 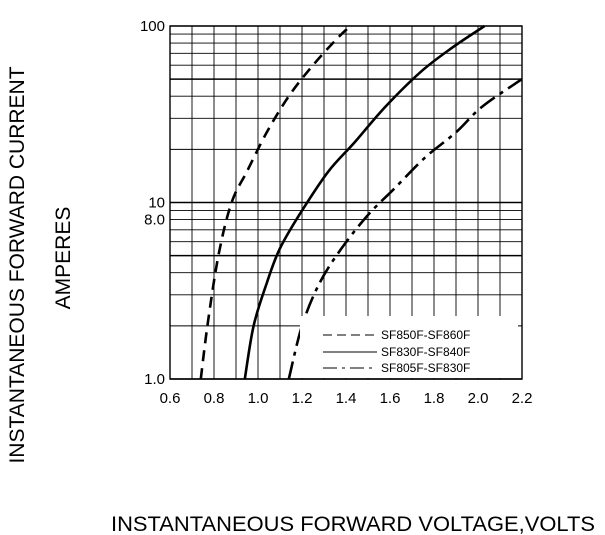 I want to click on y-tick-label: 10, so click(x=156, y=203).